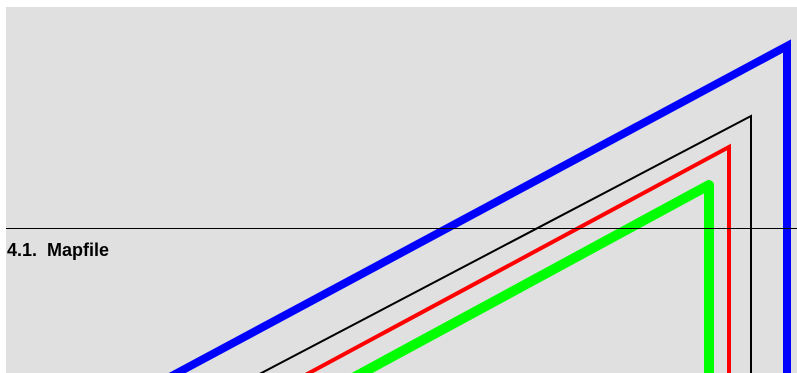  I want to click on section-number: 4.1., so click(22, 250).